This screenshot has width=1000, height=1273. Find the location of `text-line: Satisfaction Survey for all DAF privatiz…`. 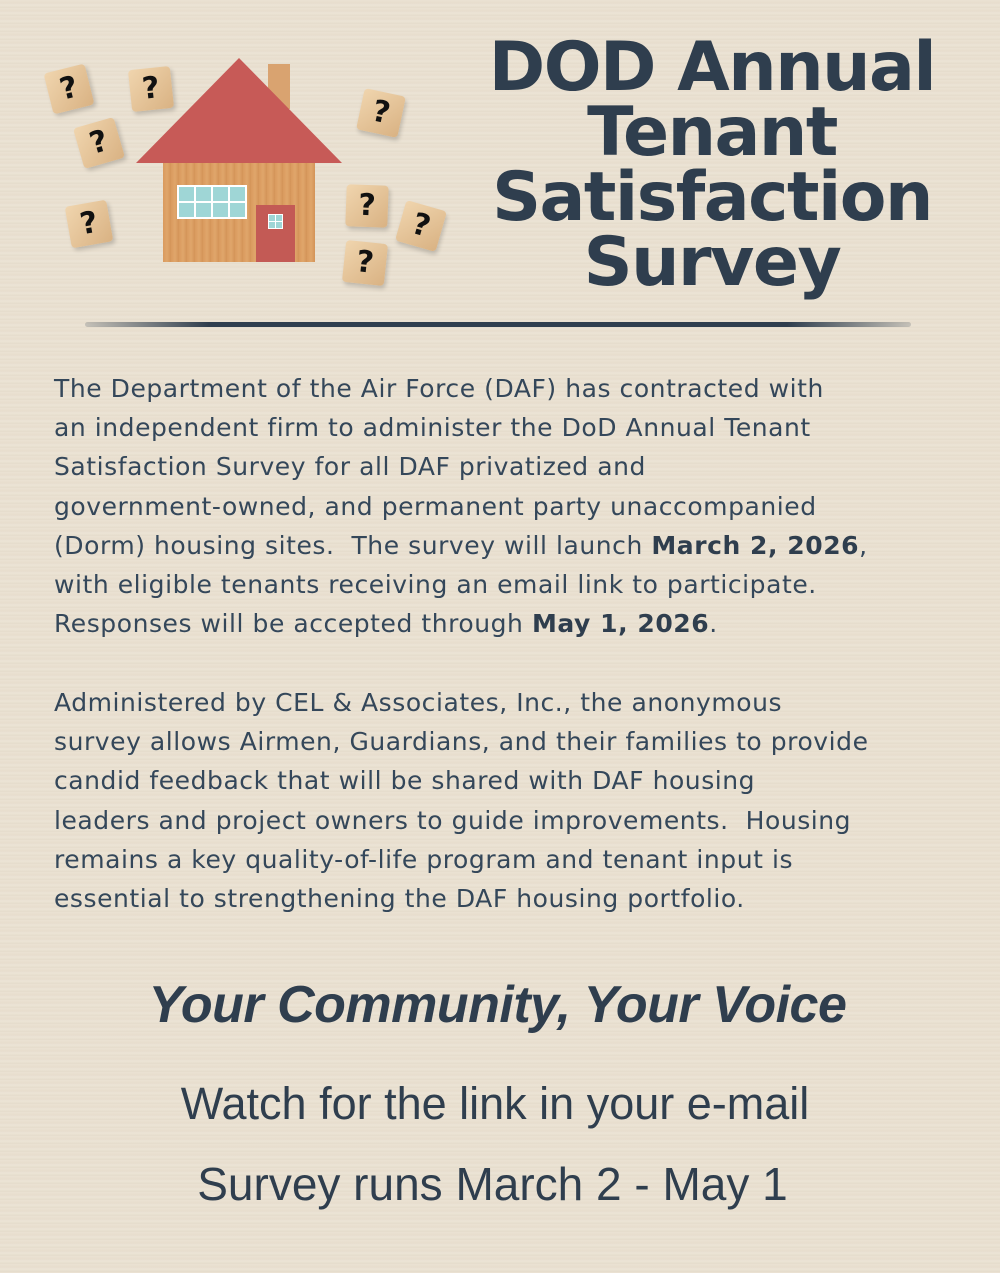

text-line: Satisfaction Survey for all DAF privatiz… is located at coordinates (350, 467).